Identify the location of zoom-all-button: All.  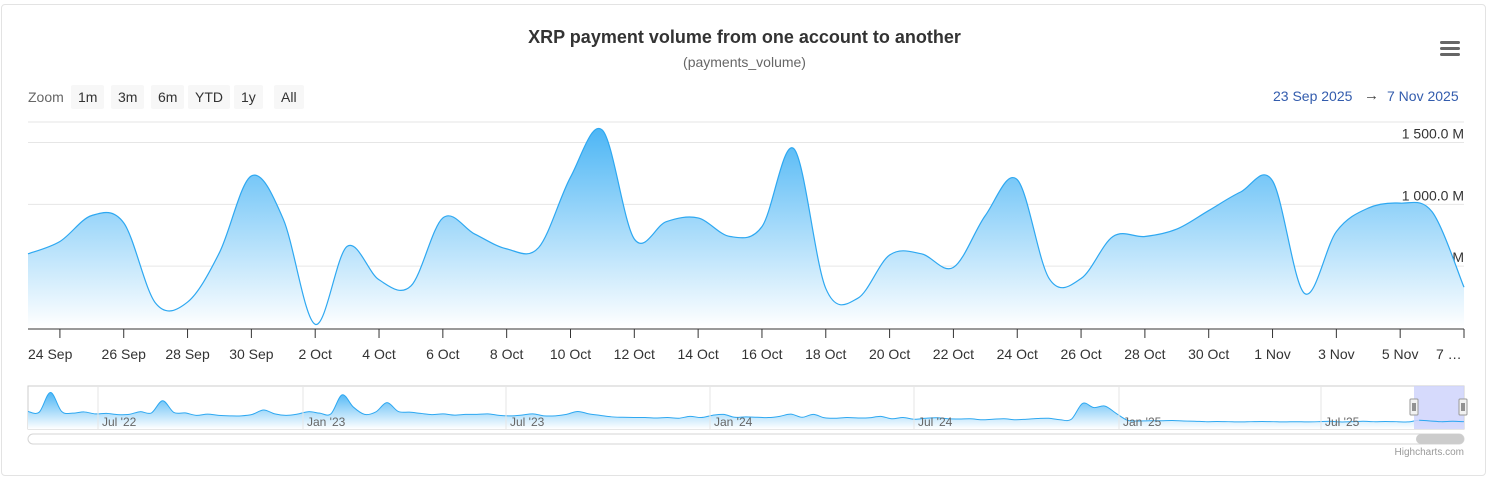
(289, 97).